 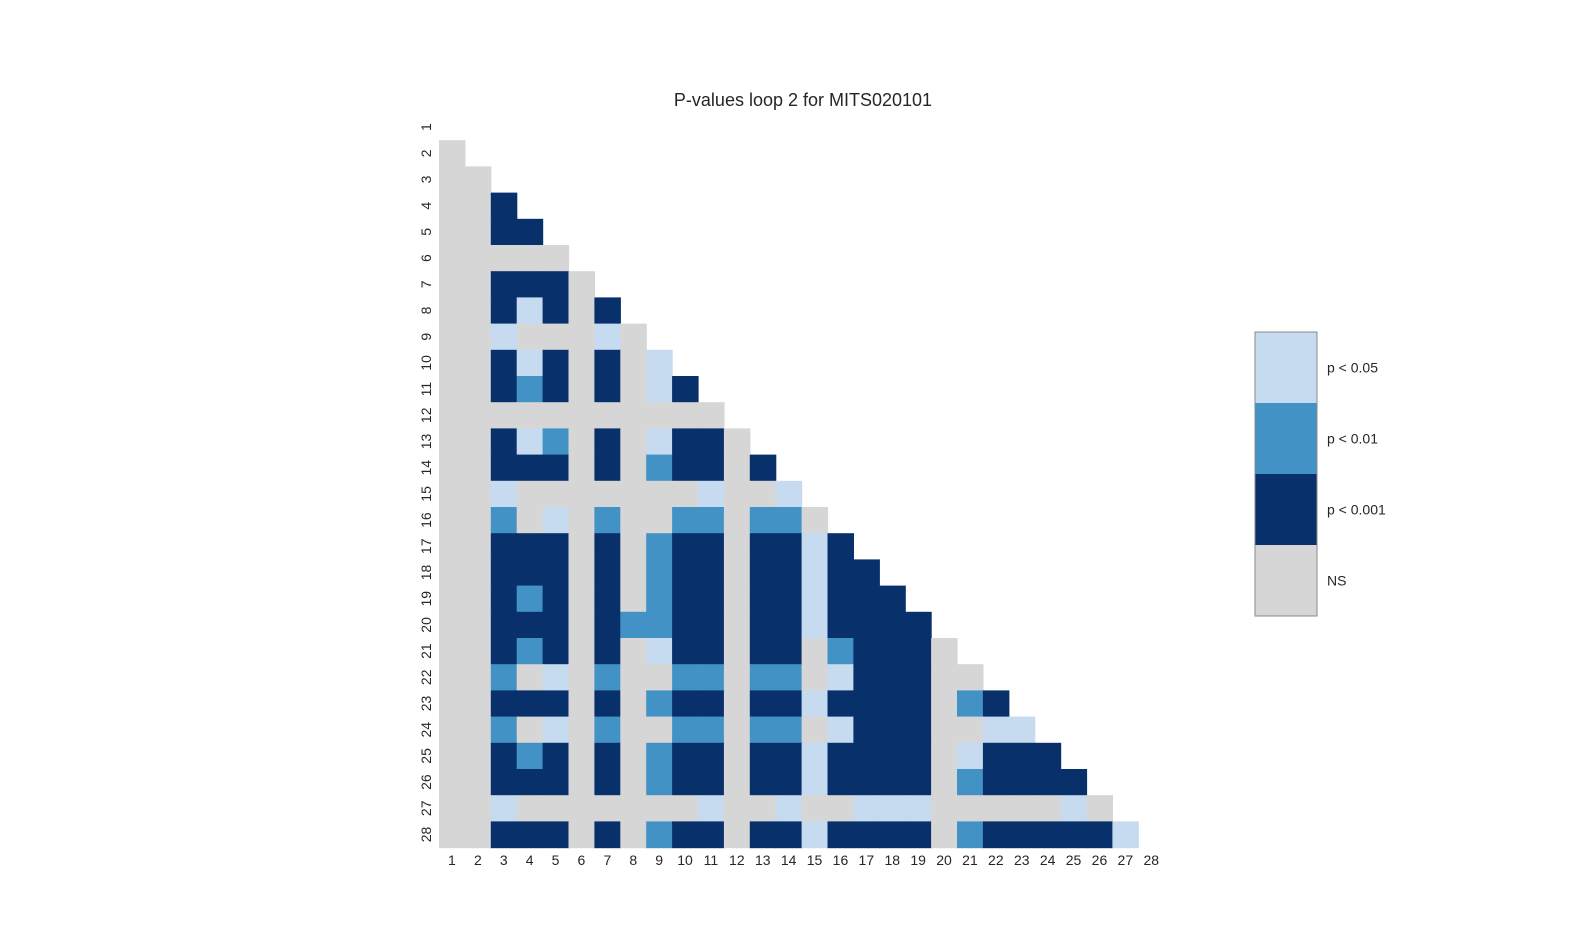 What do you see at coordinates (556, 860) in the screenshot?
I see `x-tick-label: 5` at bounding box center [556, 860].